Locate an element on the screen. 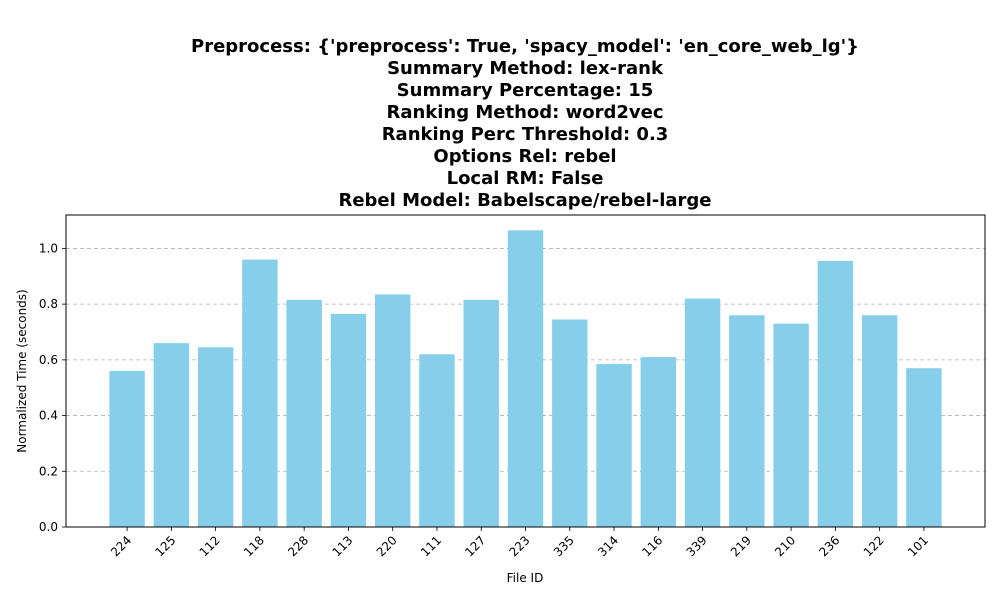 This screenshot has height=600, width=1000. x-tick-label: 339 is located at coordinates (697, 546).